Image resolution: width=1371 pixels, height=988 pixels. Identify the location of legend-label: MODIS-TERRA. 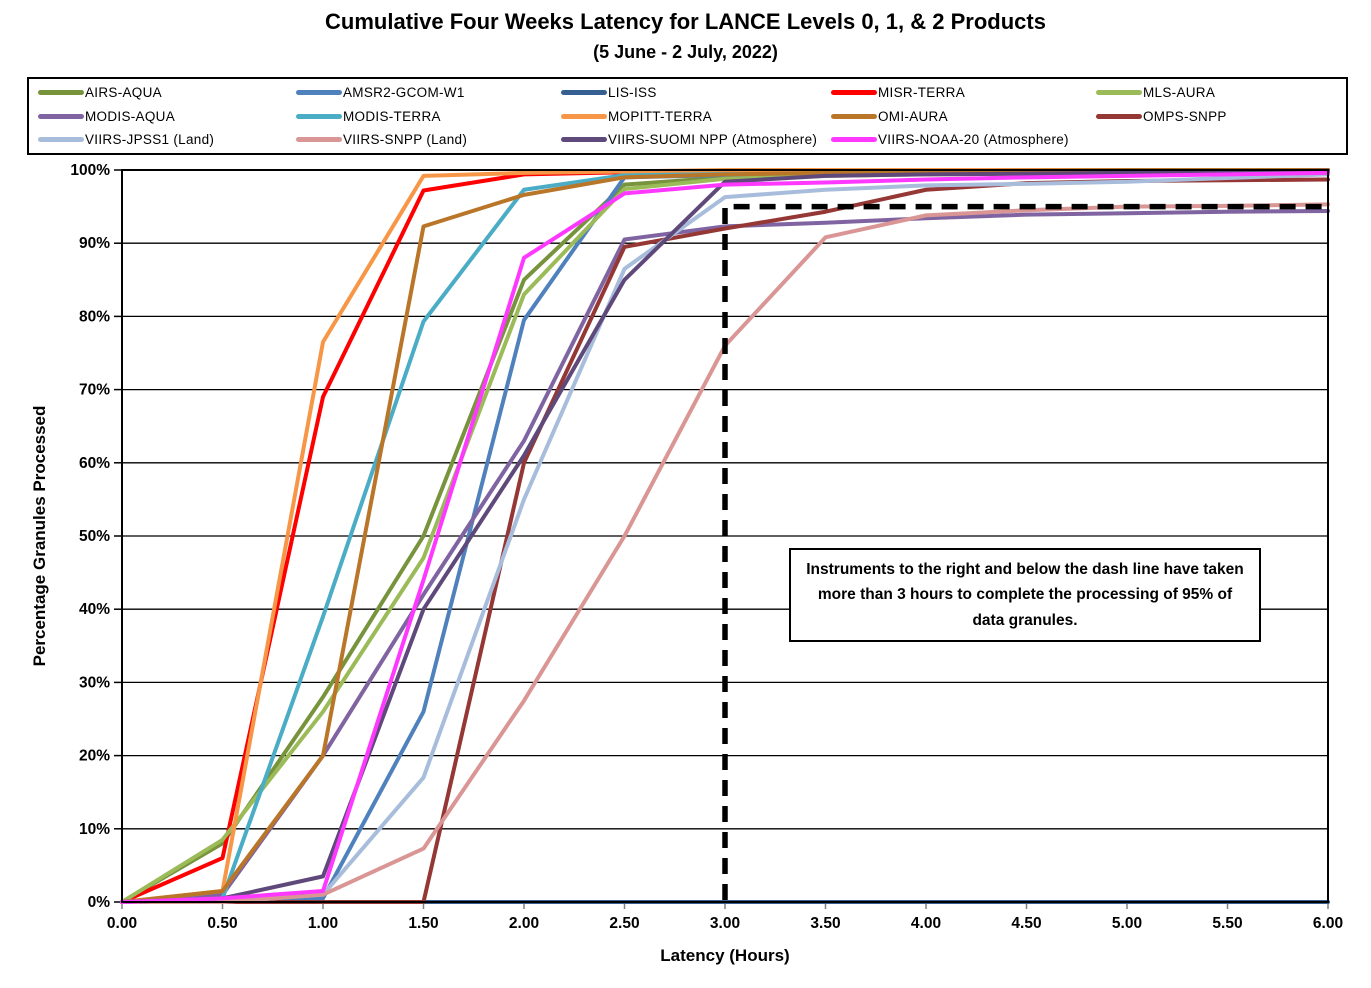
(392, 116).